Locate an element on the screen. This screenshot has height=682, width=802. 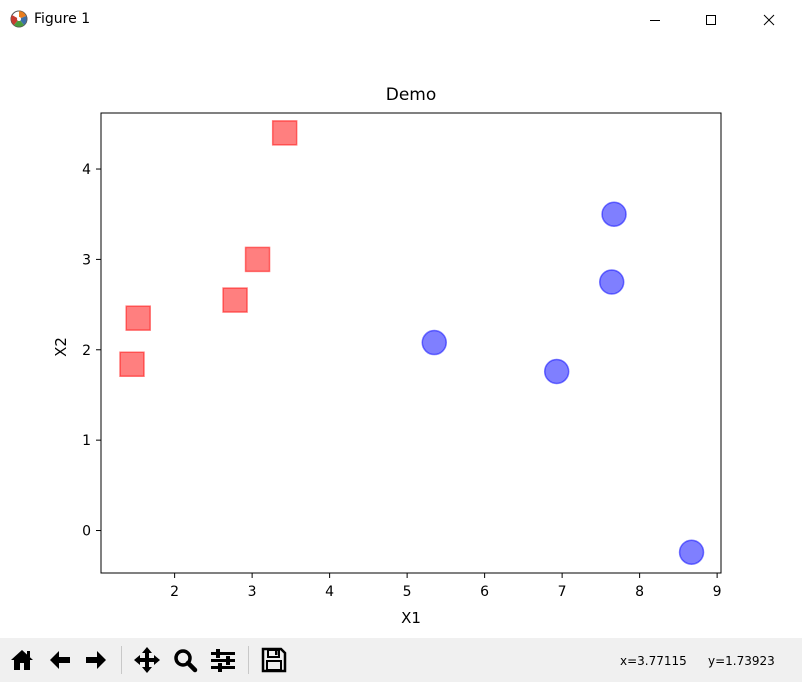
minimize-icon is located at coordinates (655, 20).